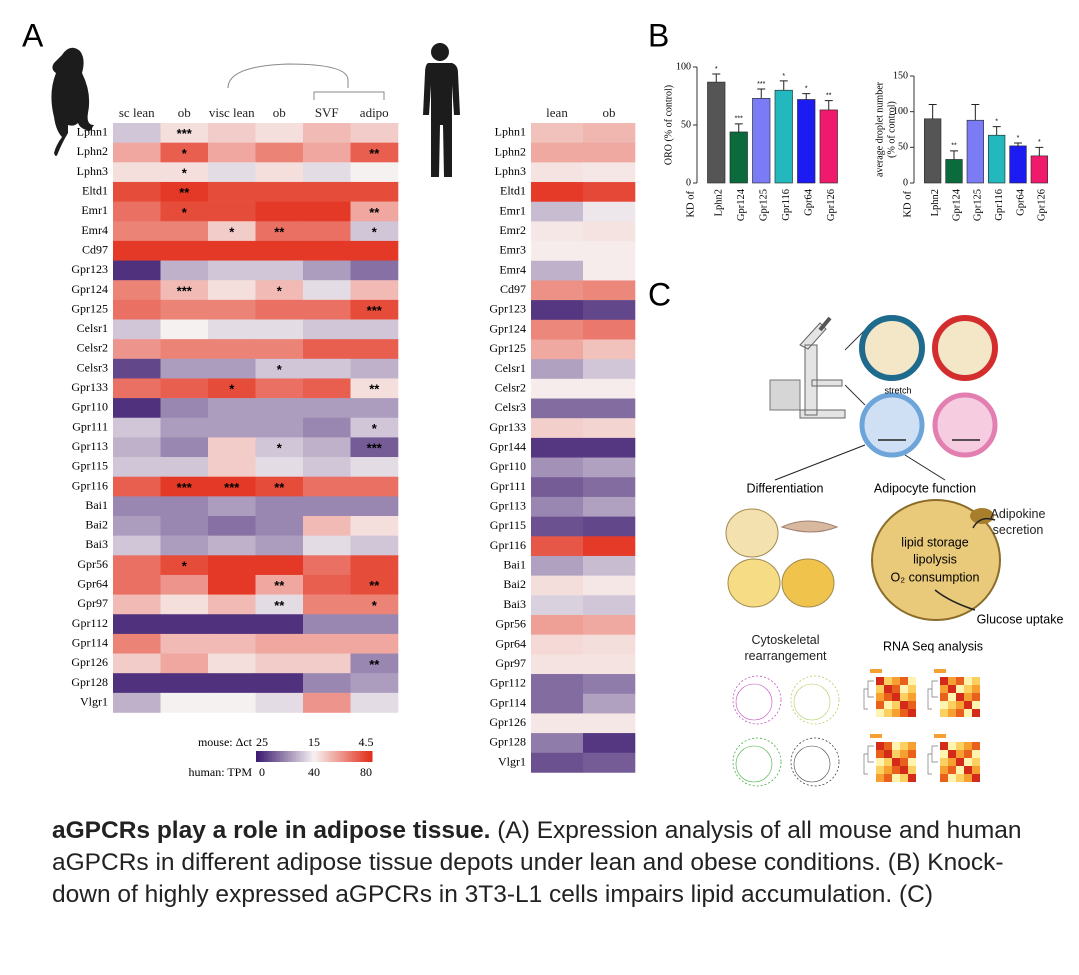  I want to click on row-label: Gpr112, so click(90, 623).